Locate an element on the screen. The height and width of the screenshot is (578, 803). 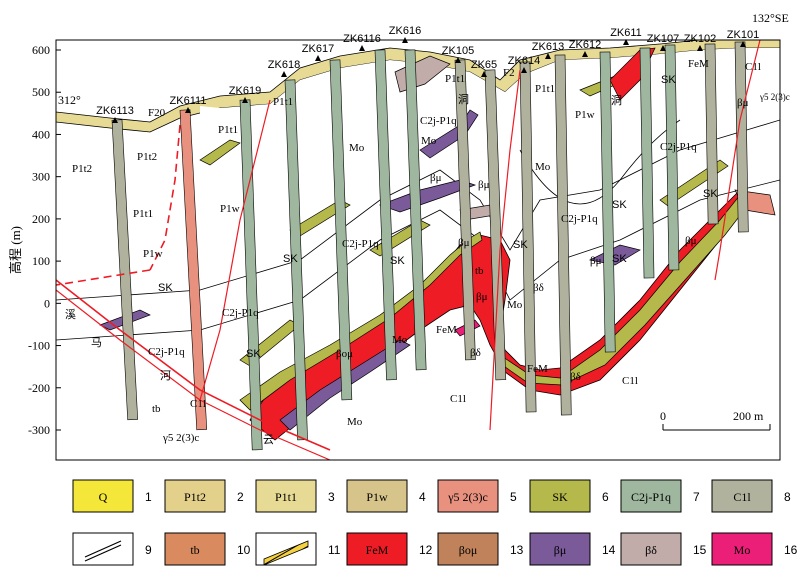
label-chan-a: 洞 is located at coordinates (463, 99).